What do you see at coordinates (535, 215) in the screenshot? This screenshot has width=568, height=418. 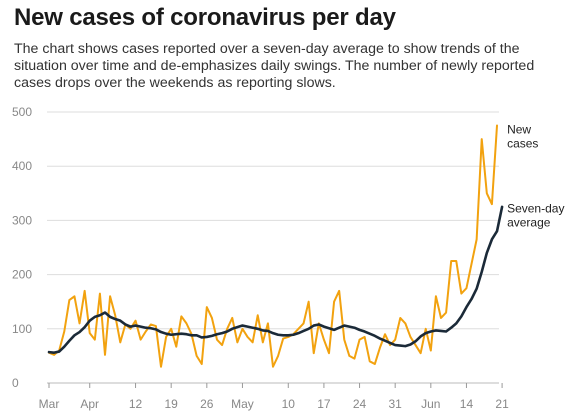 I see `seven-day-average-label: Seven-day average` at bounding box center [535, 215].